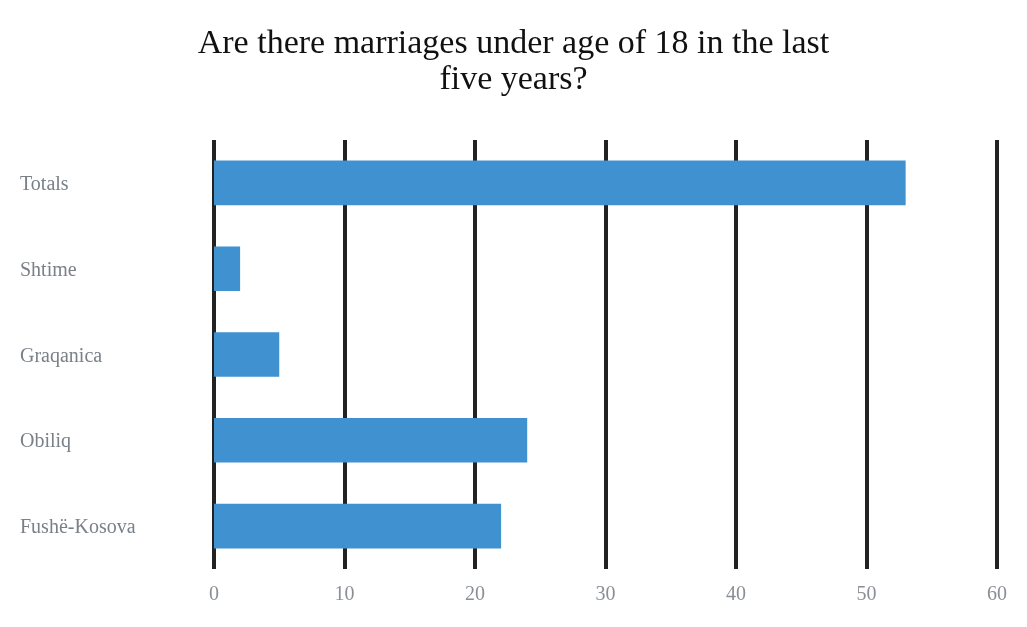  Describe the element at coordinates (78, 526) in the screenshot. I see `y-tick-label: Fushë-Kosova` at that location.